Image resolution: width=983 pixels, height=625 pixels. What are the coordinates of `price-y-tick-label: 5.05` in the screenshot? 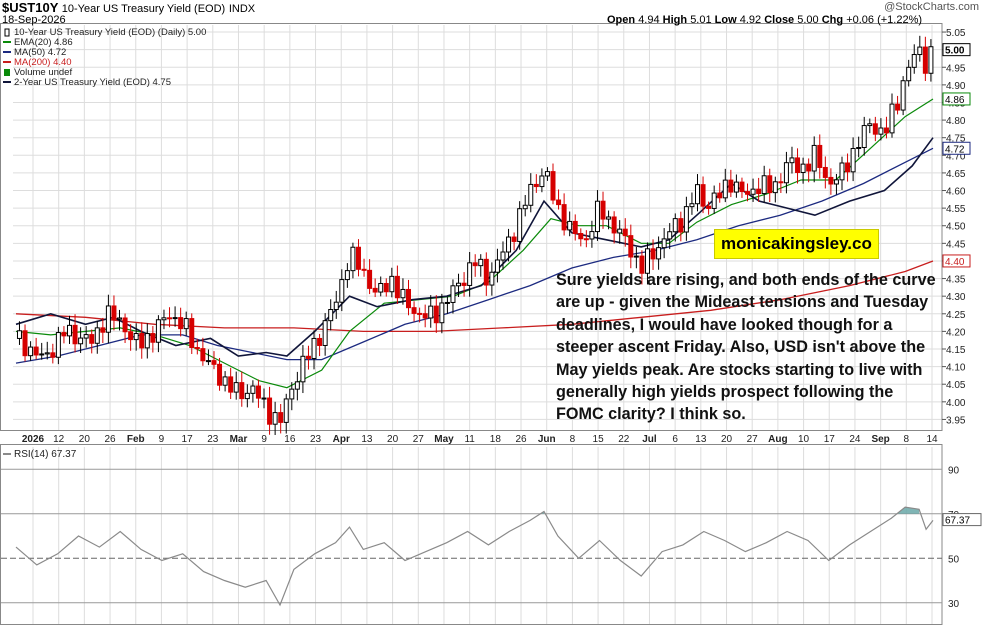 It's located at (956, 33).